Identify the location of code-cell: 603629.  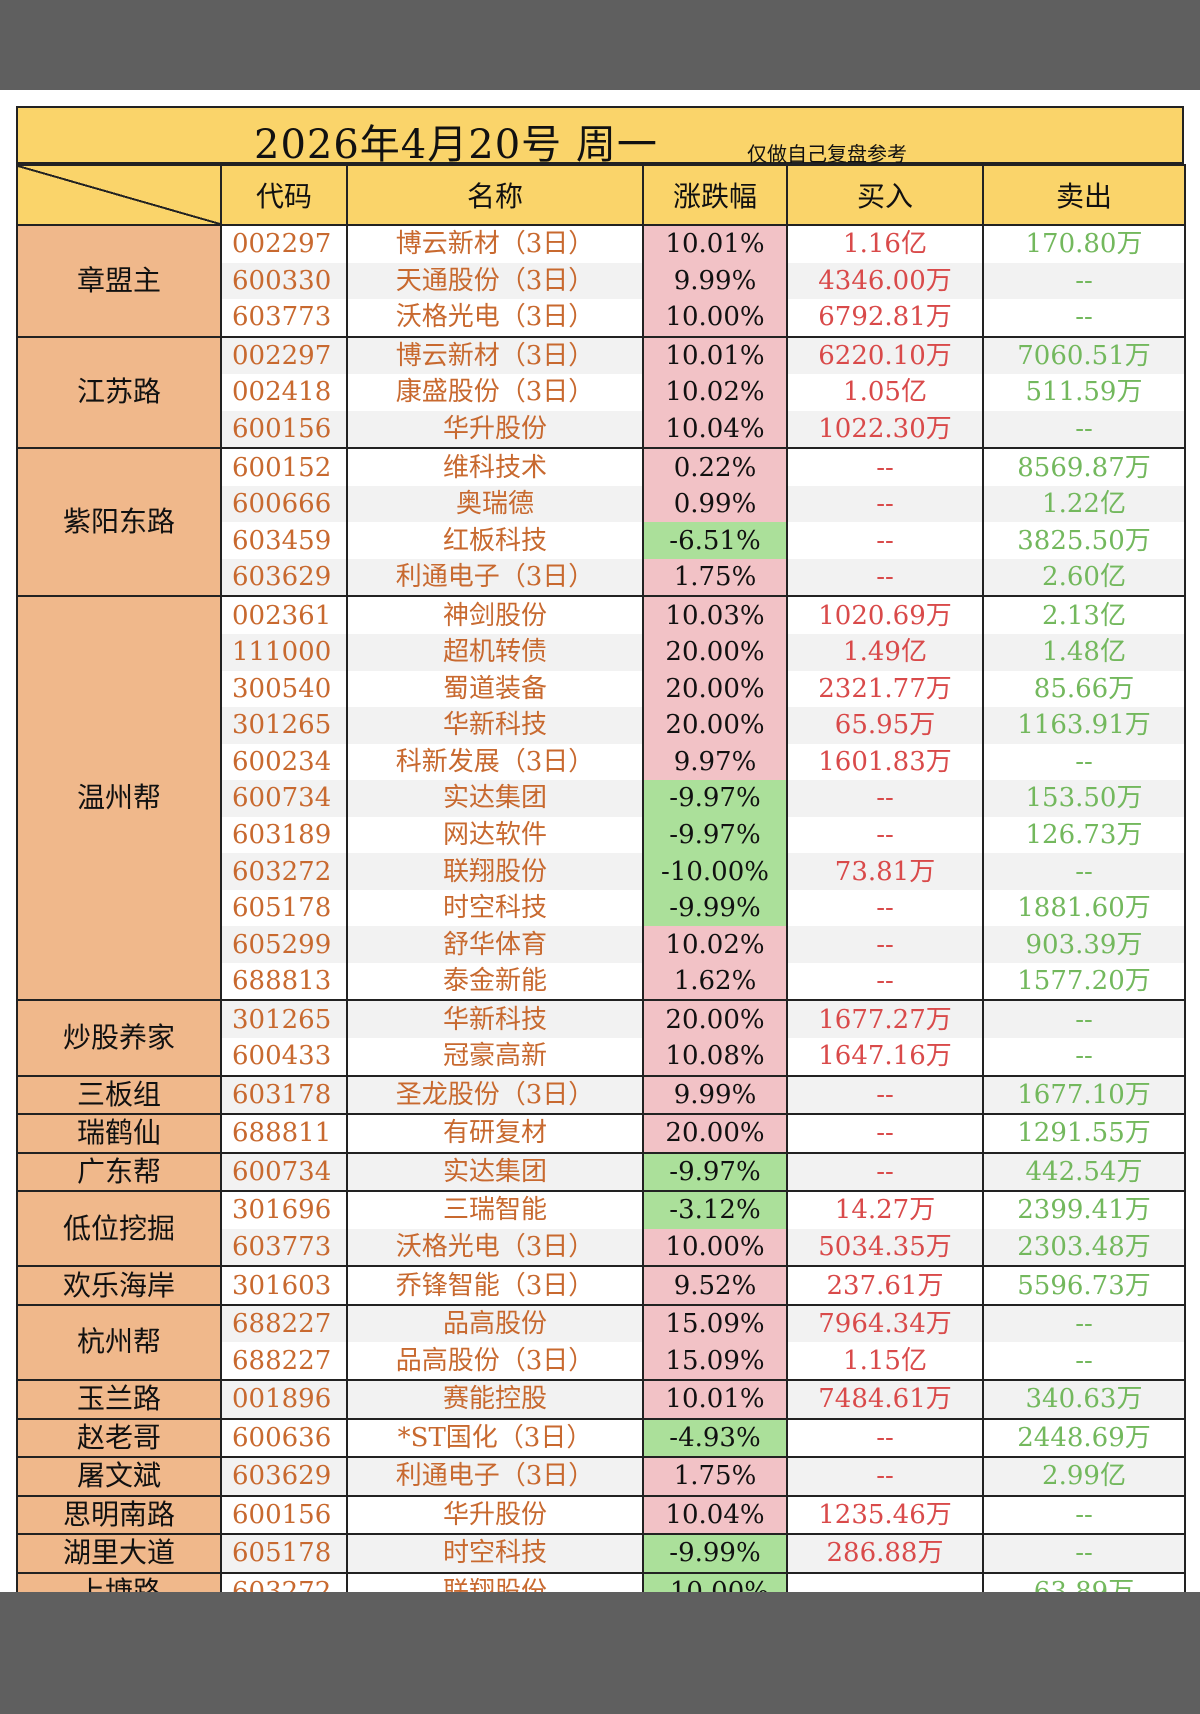
(284, 1476).